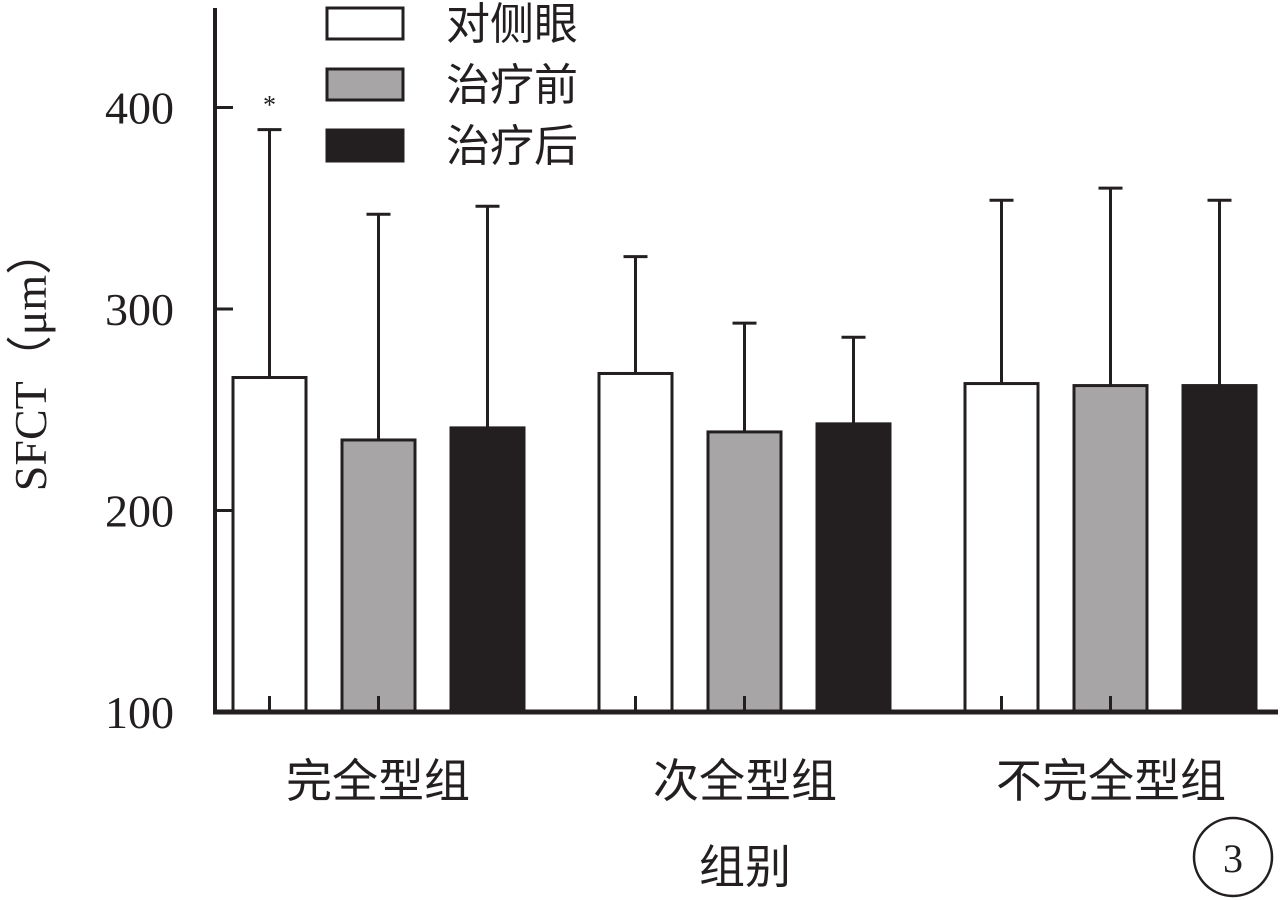  I want to click on bar-对侧眼-不完全型组, so click(1001, 548).